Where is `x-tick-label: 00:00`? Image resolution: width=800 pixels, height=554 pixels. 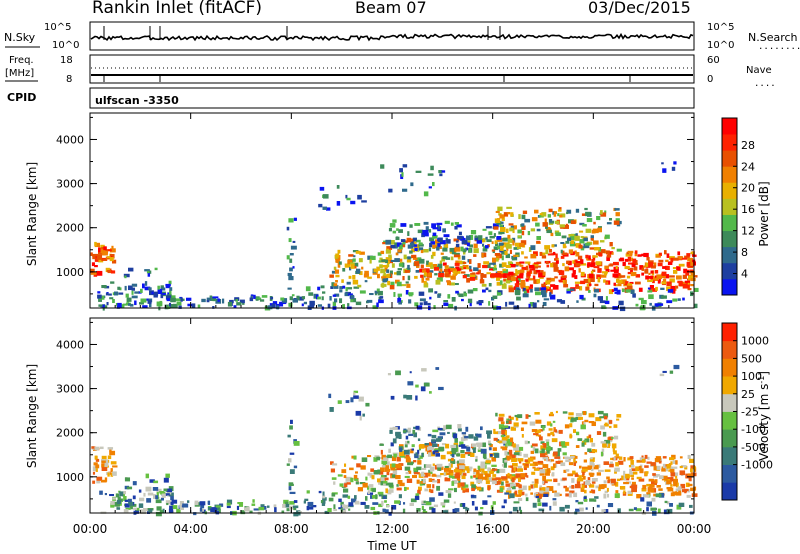 x-tick-label: 00:00 is located at coordinates (694, 529).